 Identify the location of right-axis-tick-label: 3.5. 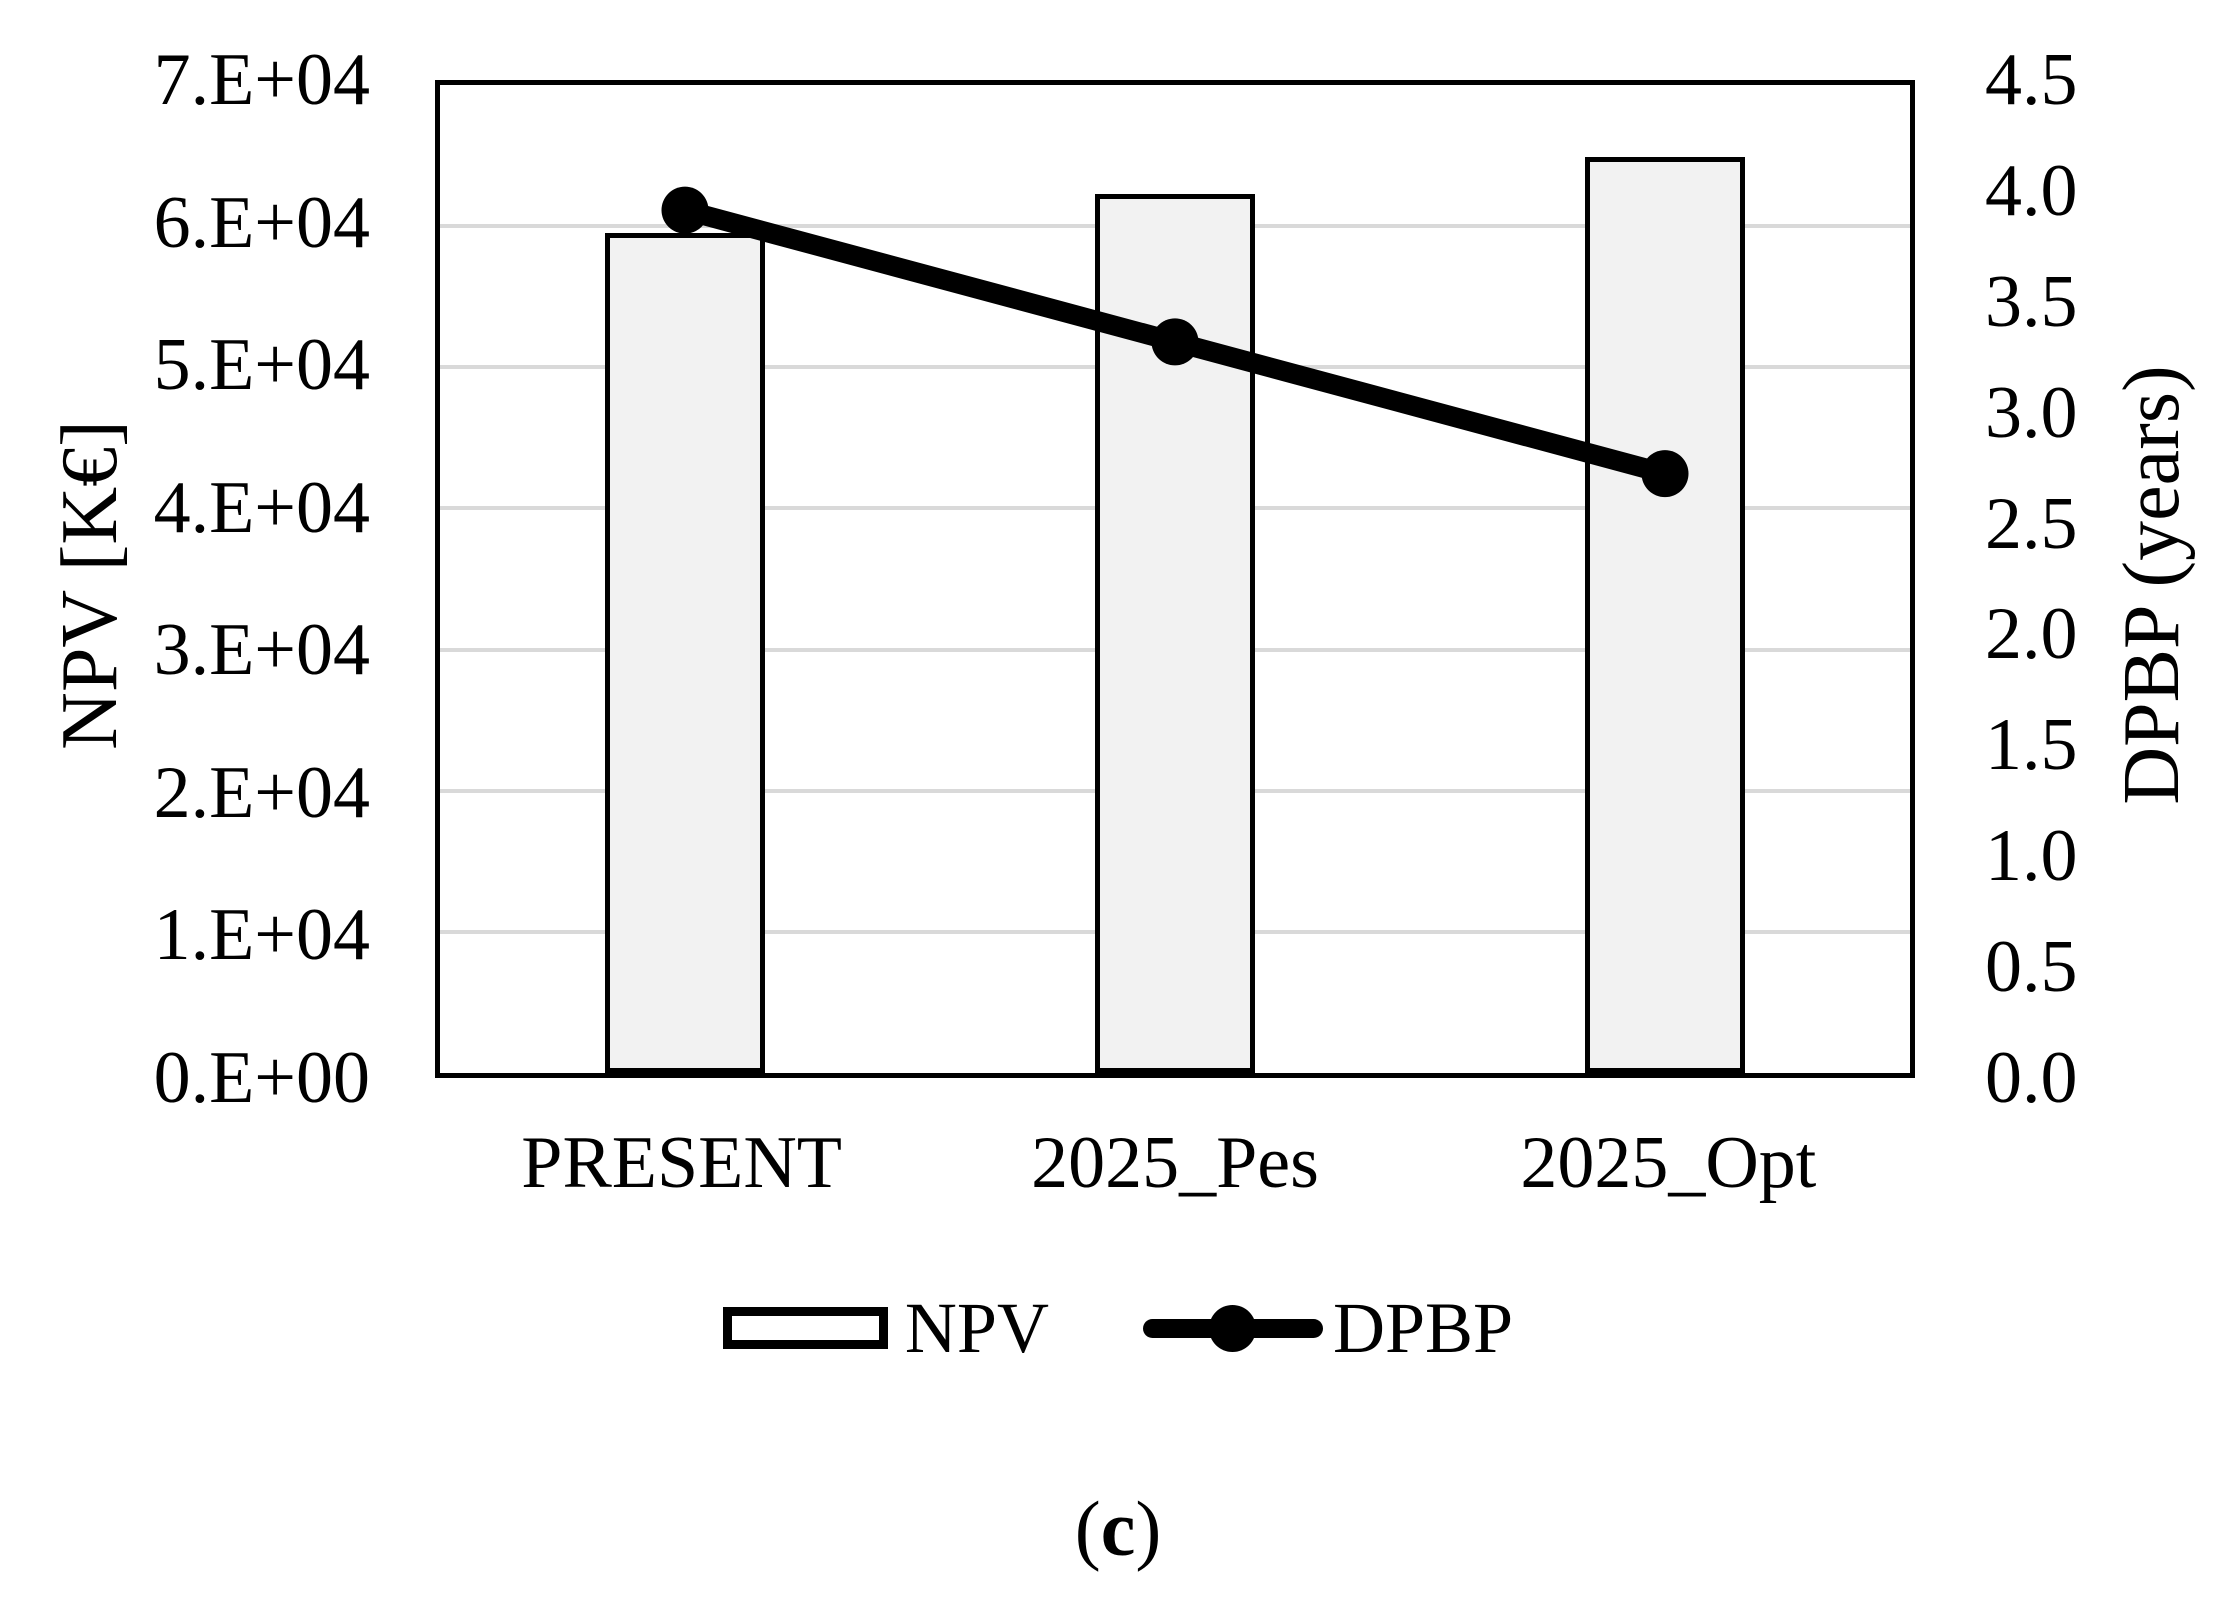
(2031, 301).